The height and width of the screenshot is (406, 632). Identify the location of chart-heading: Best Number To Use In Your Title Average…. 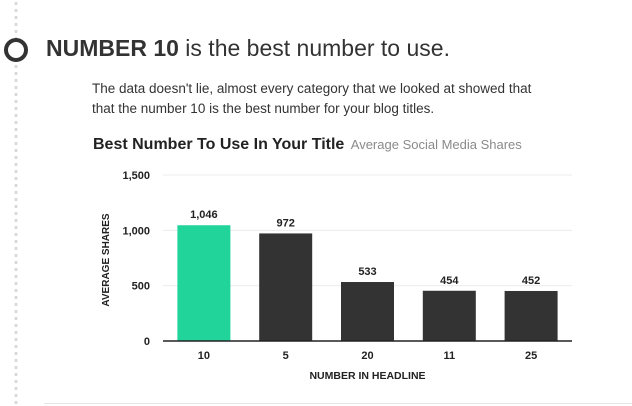
(307, 145).